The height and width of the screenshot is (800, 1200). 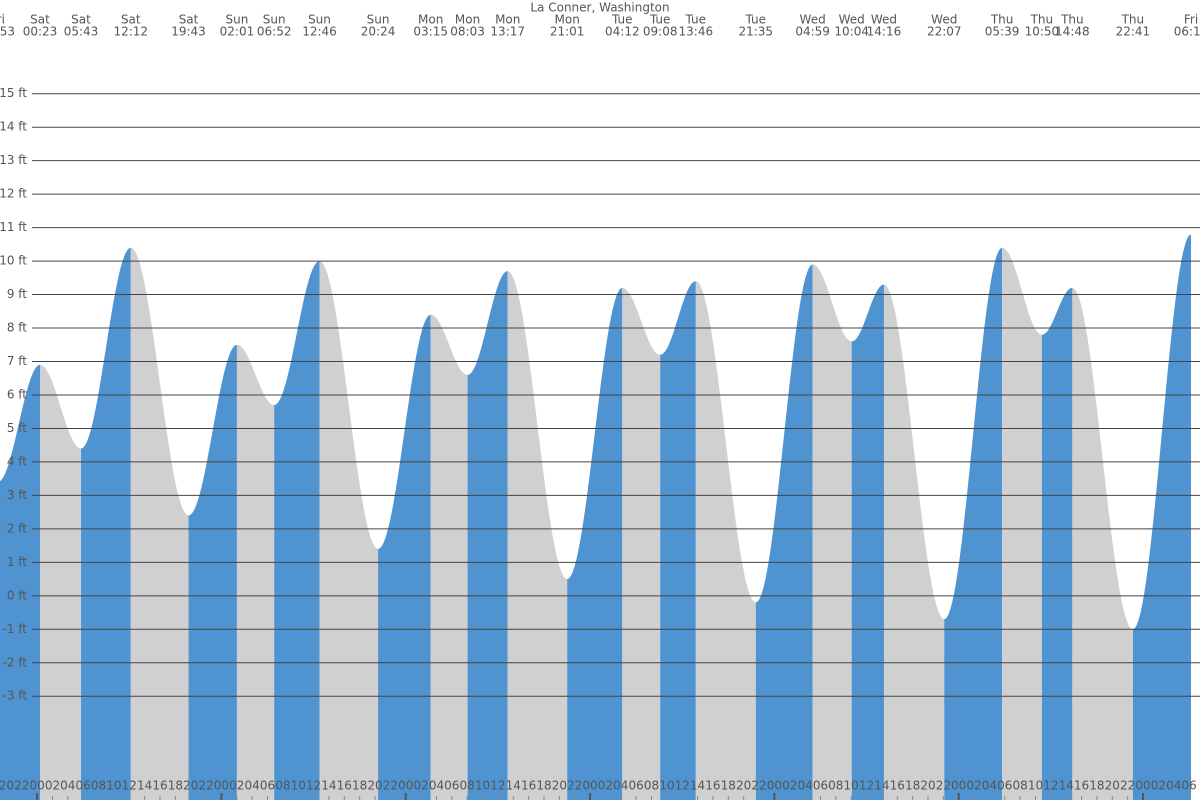 What do you see at coordinates (660, 32) in the screenshot?
I see `extreme-time: 09:08` at bounding box center [660, 32].